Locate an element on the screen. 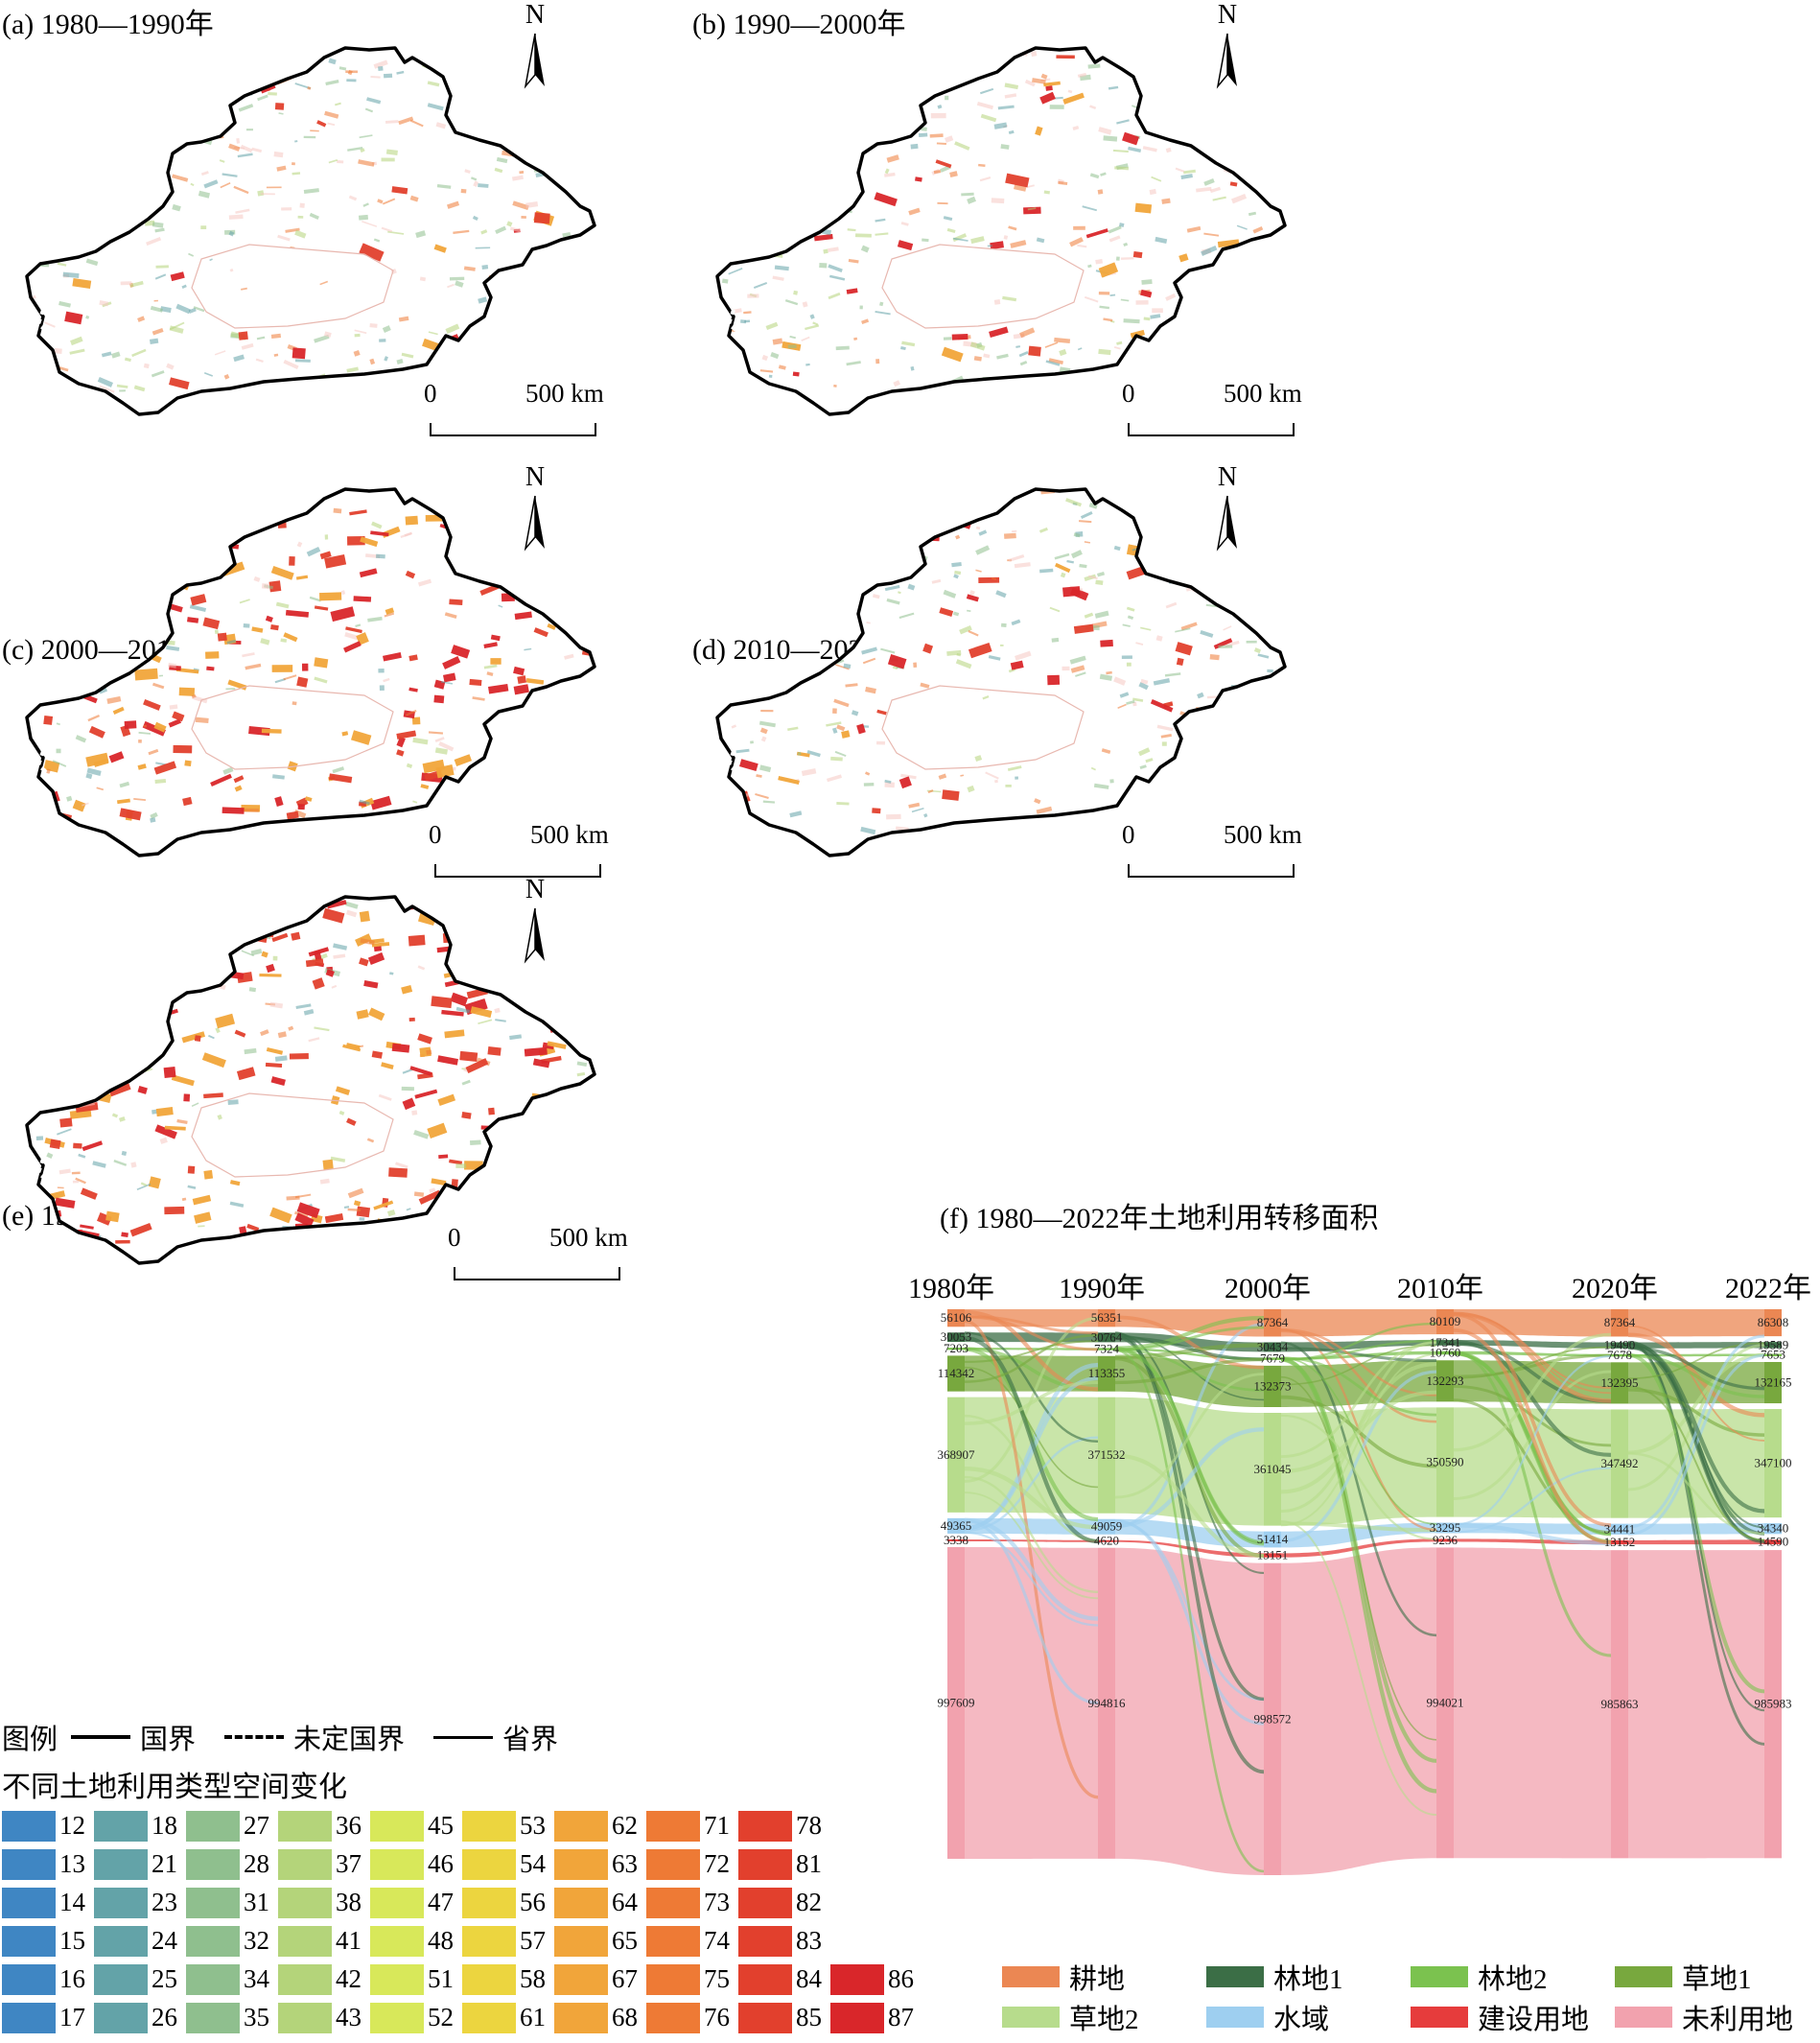  node-value-label: 56351 is located at coordinates (1107, 1318).